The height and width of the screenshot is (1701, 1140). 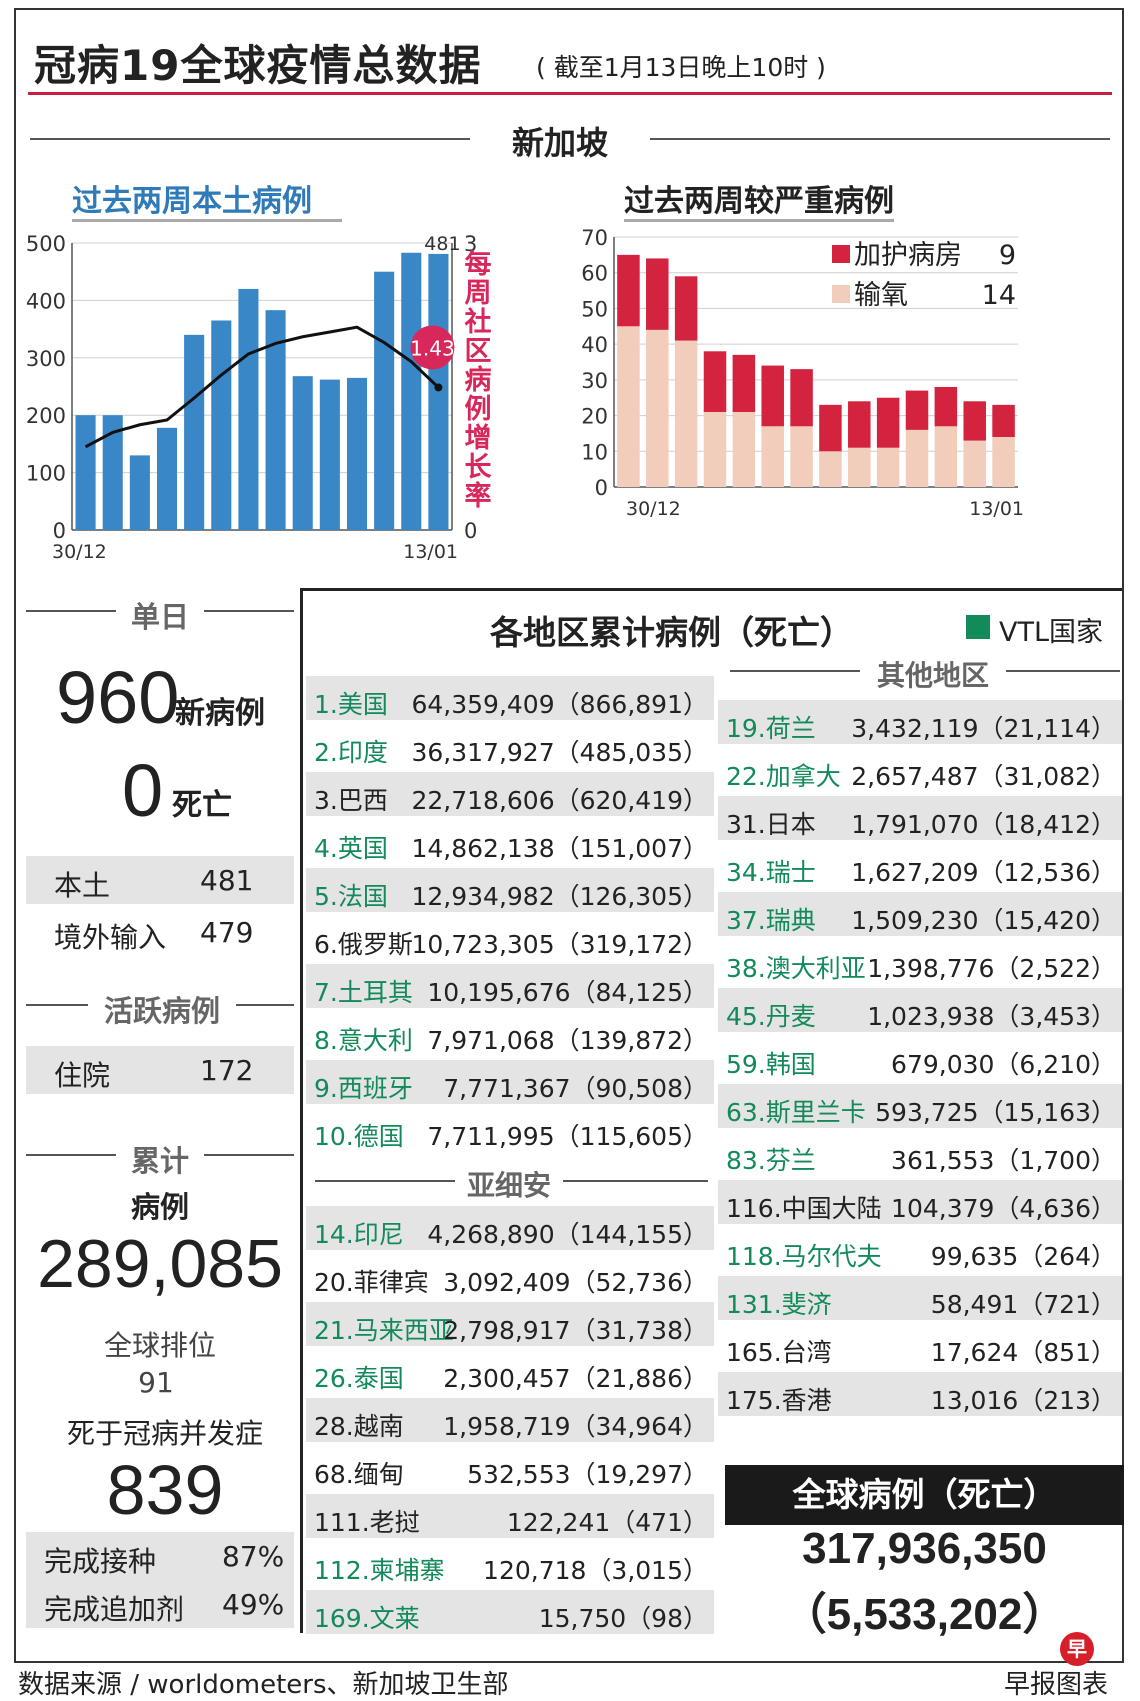 I want to click on asean-rule-right, so click(x=635, y=1181).